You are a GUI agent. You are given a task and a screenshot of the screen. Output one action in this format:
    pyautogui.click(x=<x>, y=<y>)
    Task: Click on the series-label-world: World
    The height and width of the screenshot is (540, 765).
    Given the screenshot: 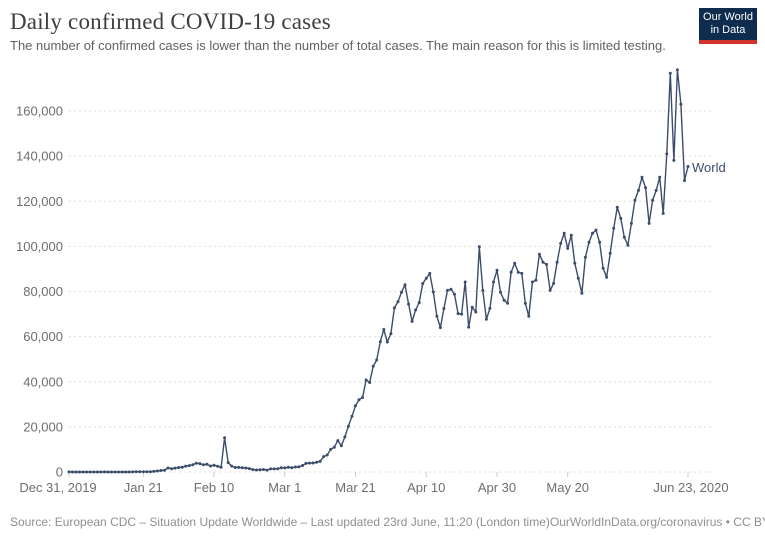 What is the action you would take?
    pyautogui.click(x=709, y=167)
    